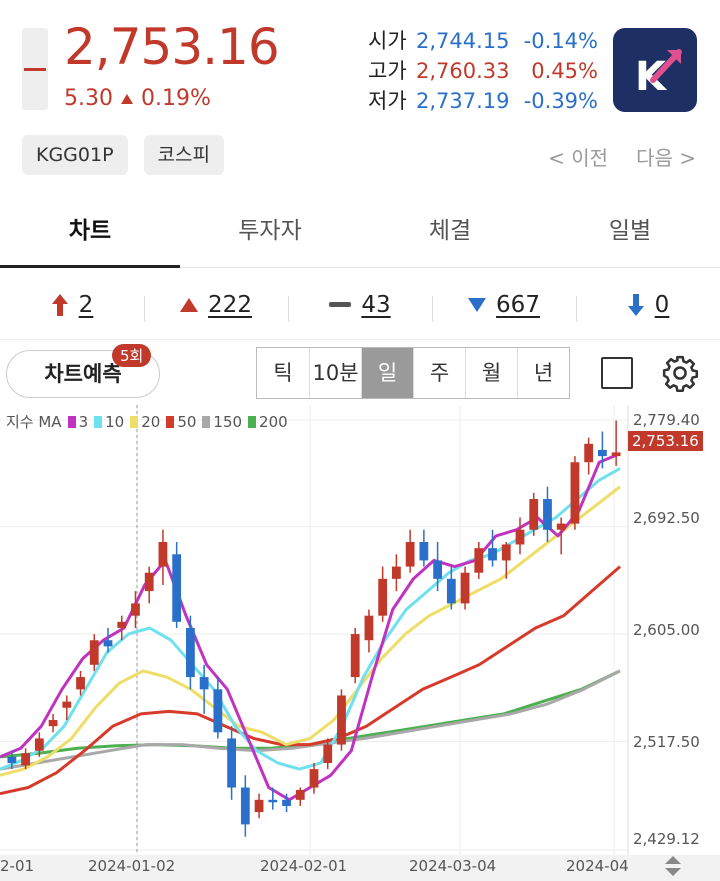  Describe the element at coordinates (273, 421) in the screenshot. I see `ma-legend-label: 200` at that location.